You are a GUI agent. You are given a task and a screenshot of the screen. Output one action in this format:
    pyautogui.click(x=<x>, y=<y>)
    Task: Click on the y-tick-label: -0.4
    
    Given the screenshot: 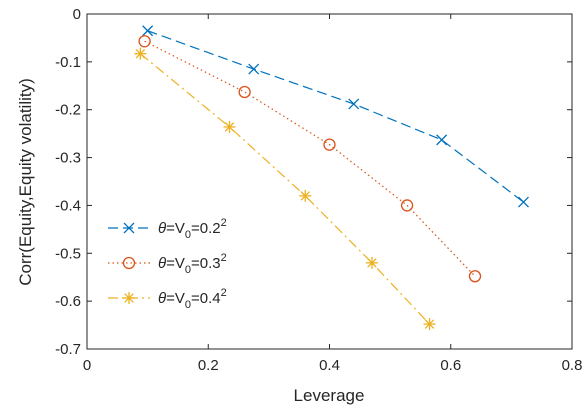 What is the action you would take?
    pyautogui.click(x=68, y=205)
    